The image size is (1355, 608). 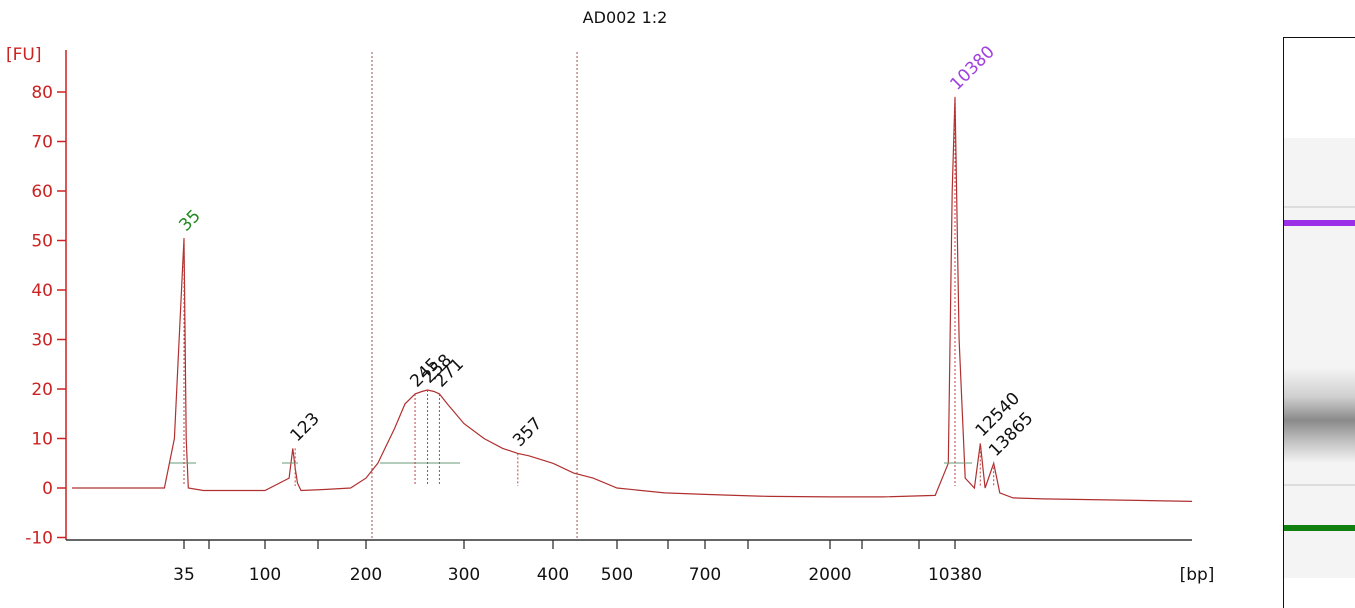 What do you see at coordinates (1197, 575) in the screenshot?
I see `x-axis-label: [bp]` at bounding box center [1197, 575].